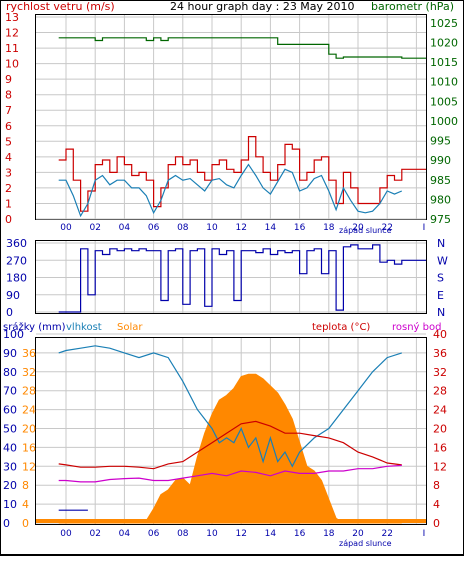 This screenshot has height=566, width=464. What do you see at coordinates (8, 79) in the screenshot?
I see `wind-tick-label: 9` at bounding box center [8, 79].